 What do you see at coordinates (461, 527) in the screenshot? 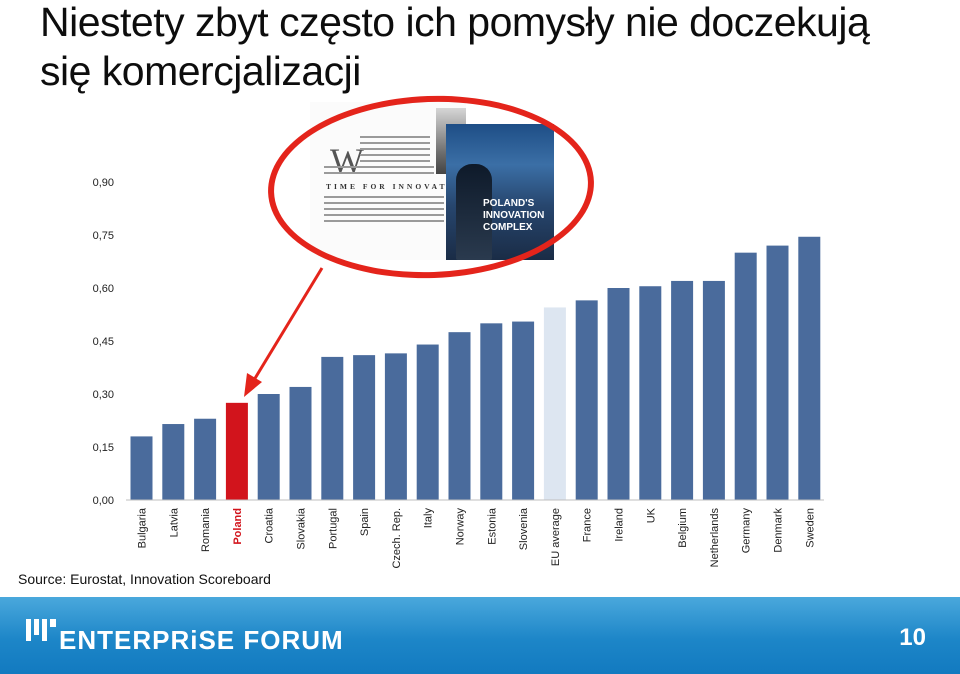
I see `x-tick-label: Norway` at bounding box center [461, 527].